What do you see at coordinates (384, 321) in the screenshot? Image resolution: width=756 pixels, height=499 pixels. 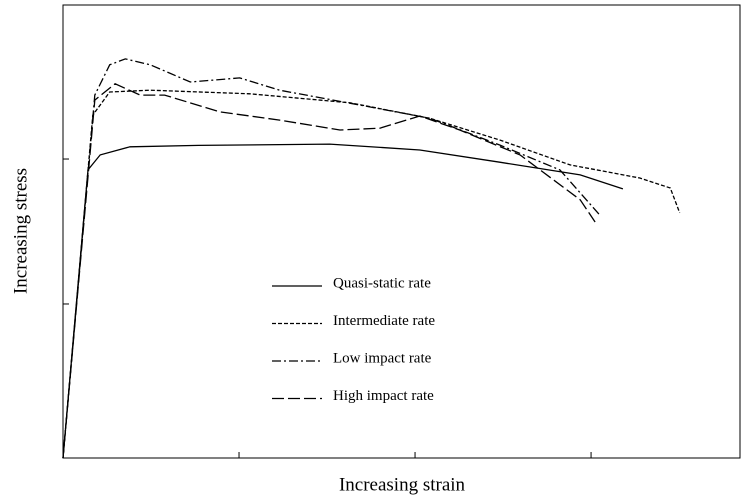 I see `legend-label: Intermediate rate` at bounding box center [384, 321].